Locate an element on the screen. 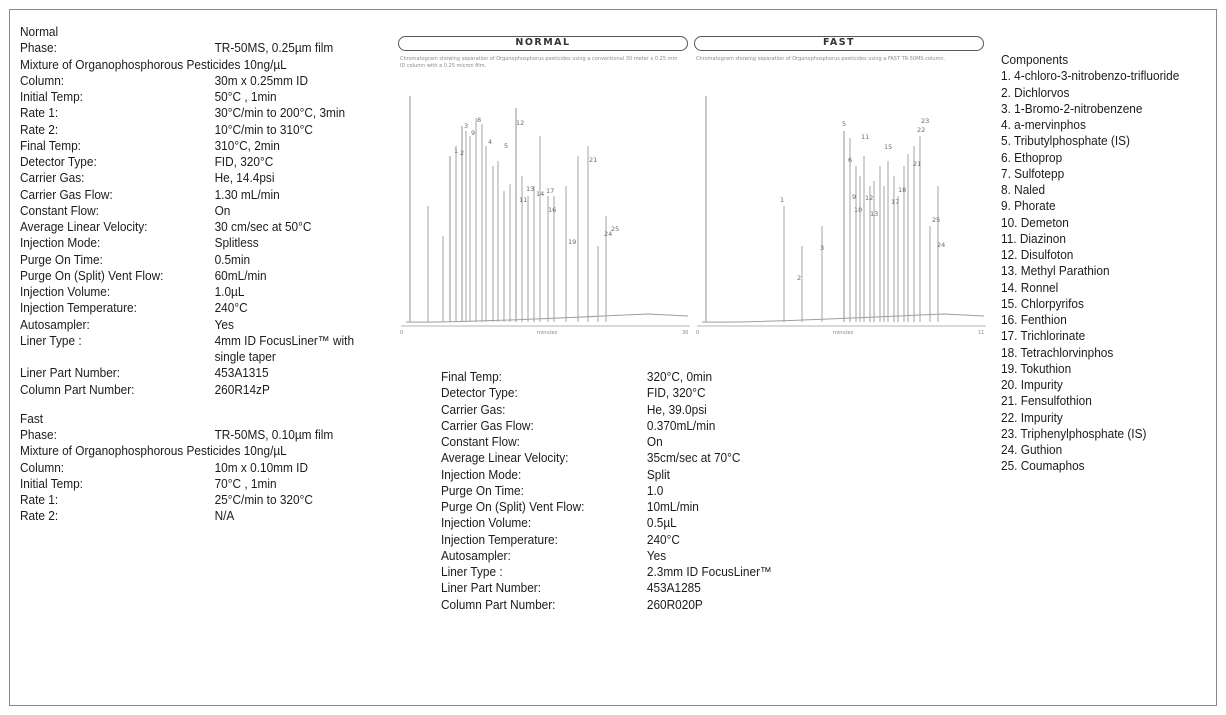 This screenshot has height=715, width=1226. param-row: Initial Temp: 70°C , 1min is located at coordinates (187, 484).